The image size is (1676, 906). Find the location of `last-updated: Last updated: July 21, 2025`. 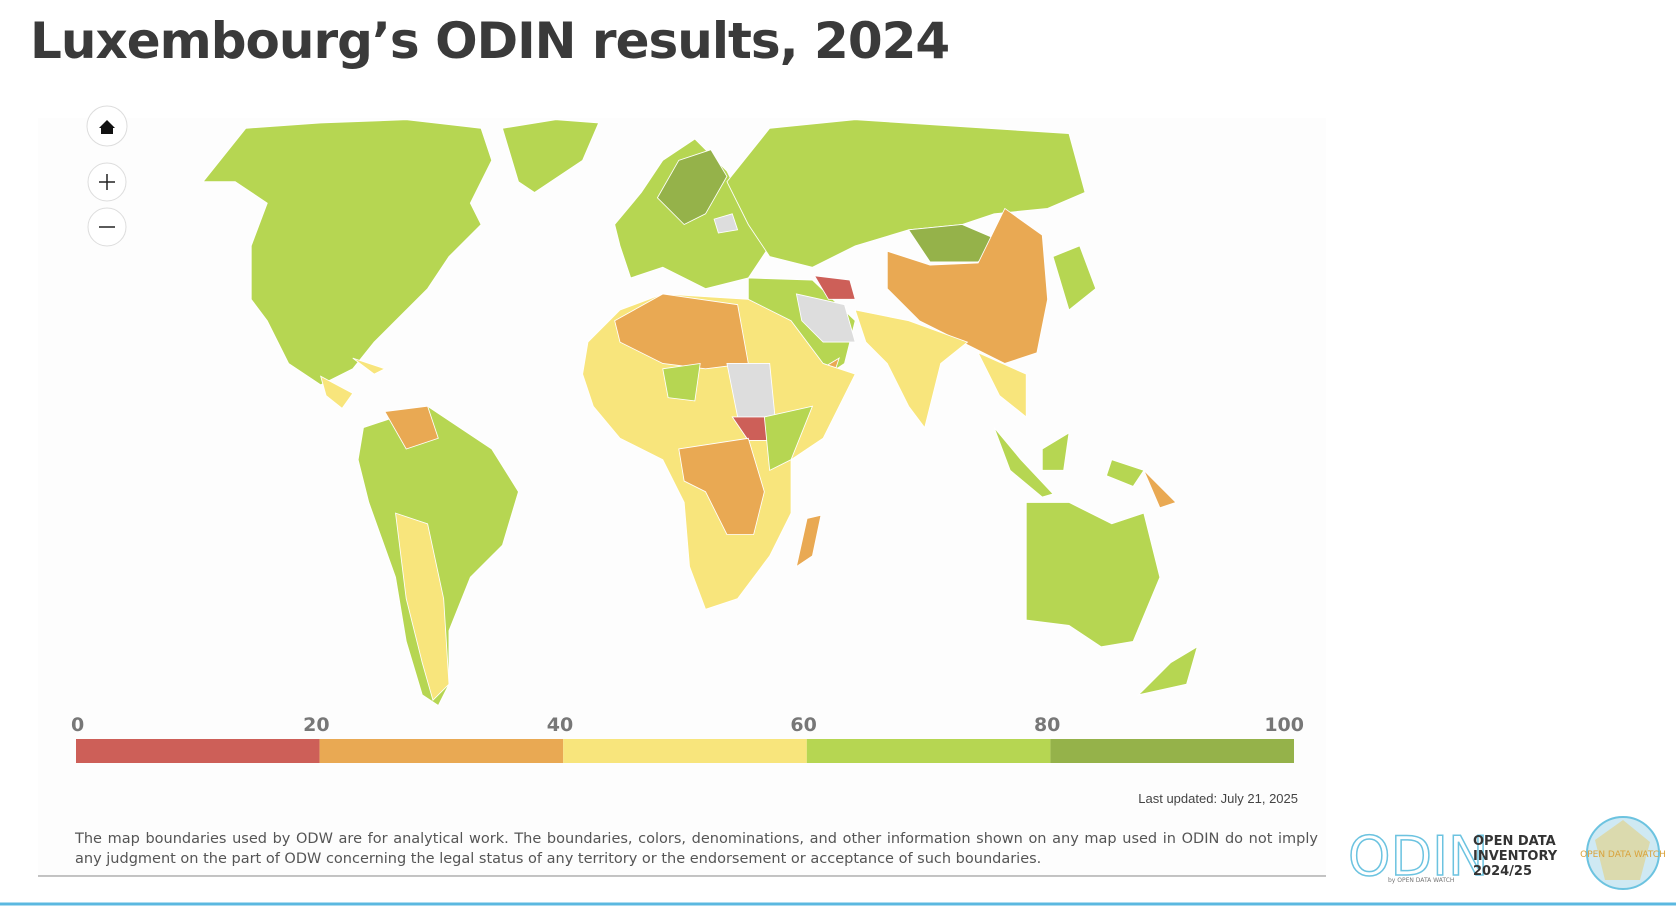

last-updated: Last updated: July 21, 2025 is located at coordinates (1218, 798).